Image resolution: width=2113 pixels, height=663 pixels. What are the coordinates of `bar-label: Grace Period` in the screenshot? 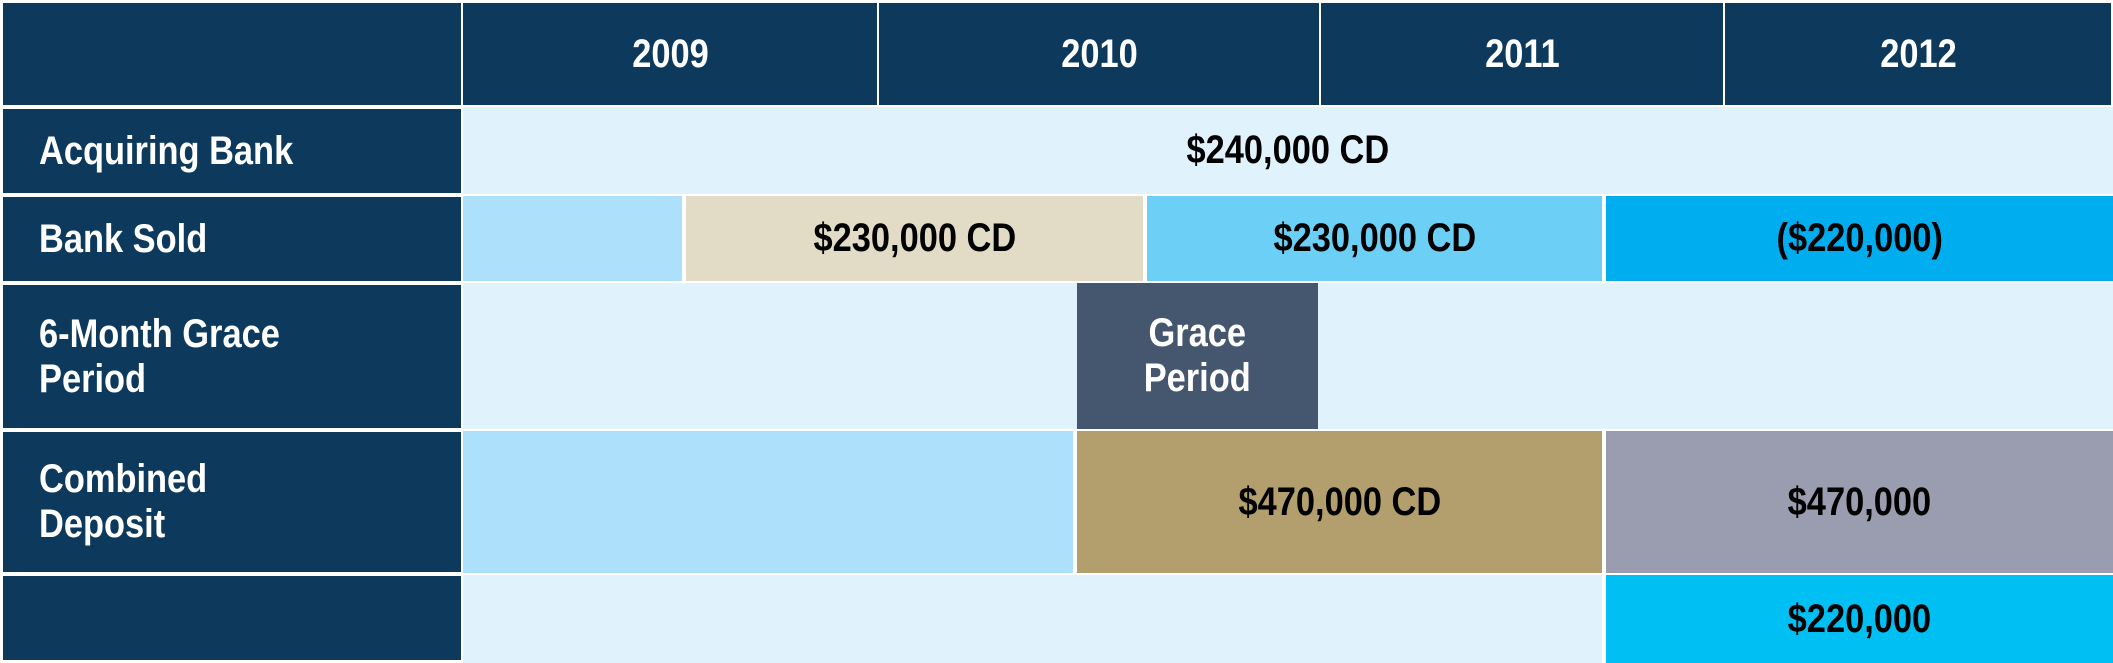 It's located at (1197, 356).